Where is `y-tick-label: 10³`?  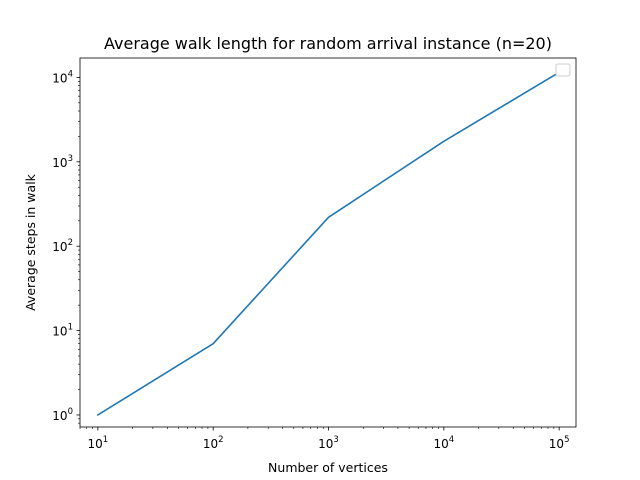
y-tick-label: 10³ is located at coordinates (62, 162).